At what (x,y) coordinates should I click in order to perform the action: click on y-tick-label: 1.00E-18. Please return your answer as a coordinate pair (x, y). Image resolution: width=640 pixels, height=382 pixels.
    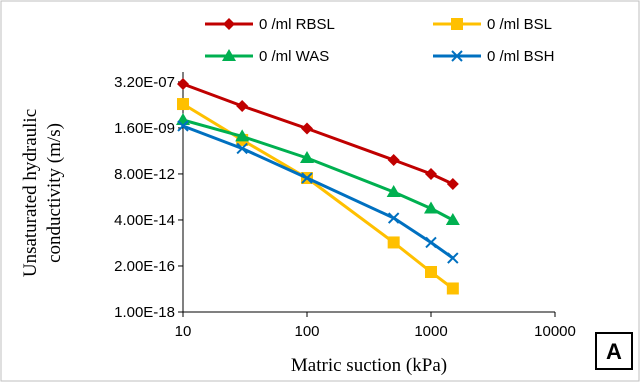
    Looking at the image, I should click on (144, 312).